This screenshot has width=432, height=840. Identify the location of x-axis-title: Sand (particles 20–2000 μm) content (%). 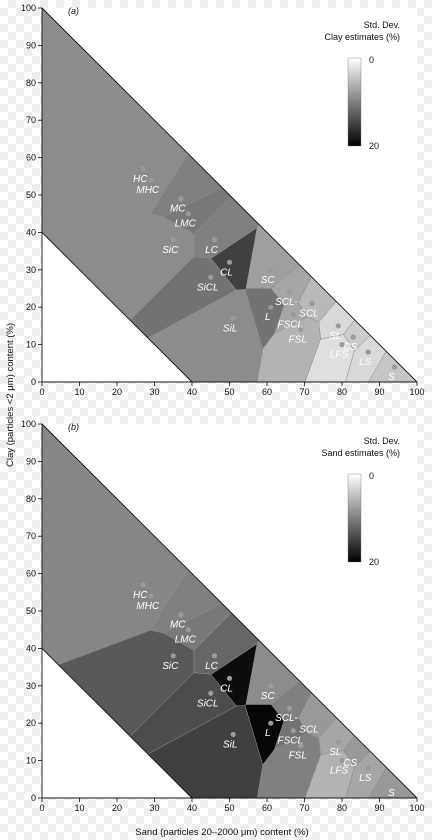
(221, 832).